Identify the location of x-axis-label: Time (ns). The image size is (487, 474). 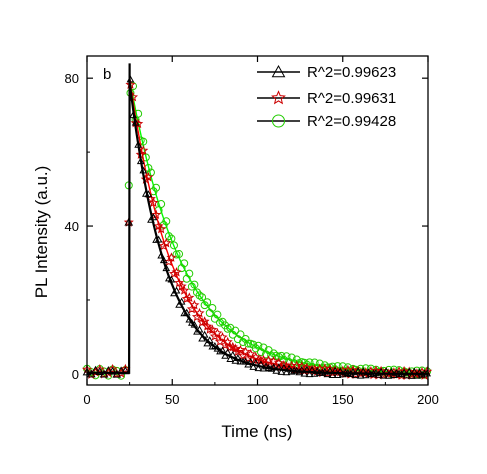
(256, 431).